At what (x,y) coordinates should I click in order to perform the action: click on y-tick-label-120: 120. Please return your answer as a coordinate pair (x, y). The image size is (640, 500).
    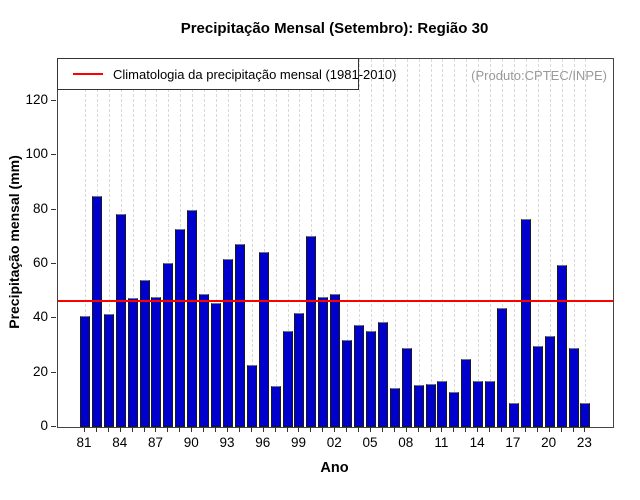
    Looking at the image, I should click on (36, 100).